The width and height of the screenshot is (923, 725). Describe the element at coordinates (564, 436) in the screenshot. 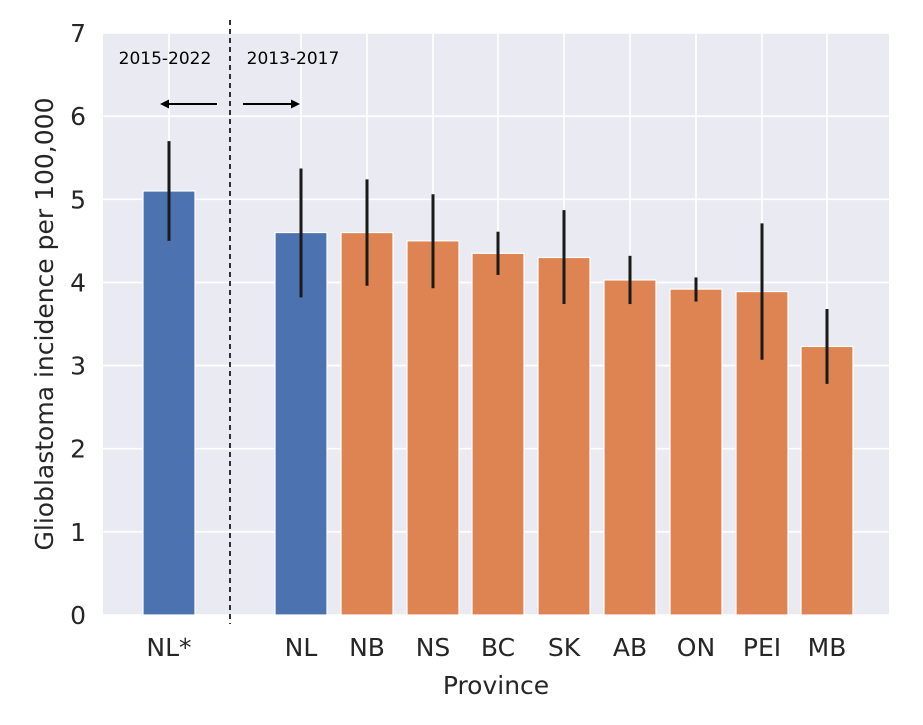

I see `bar-sk` at that location.